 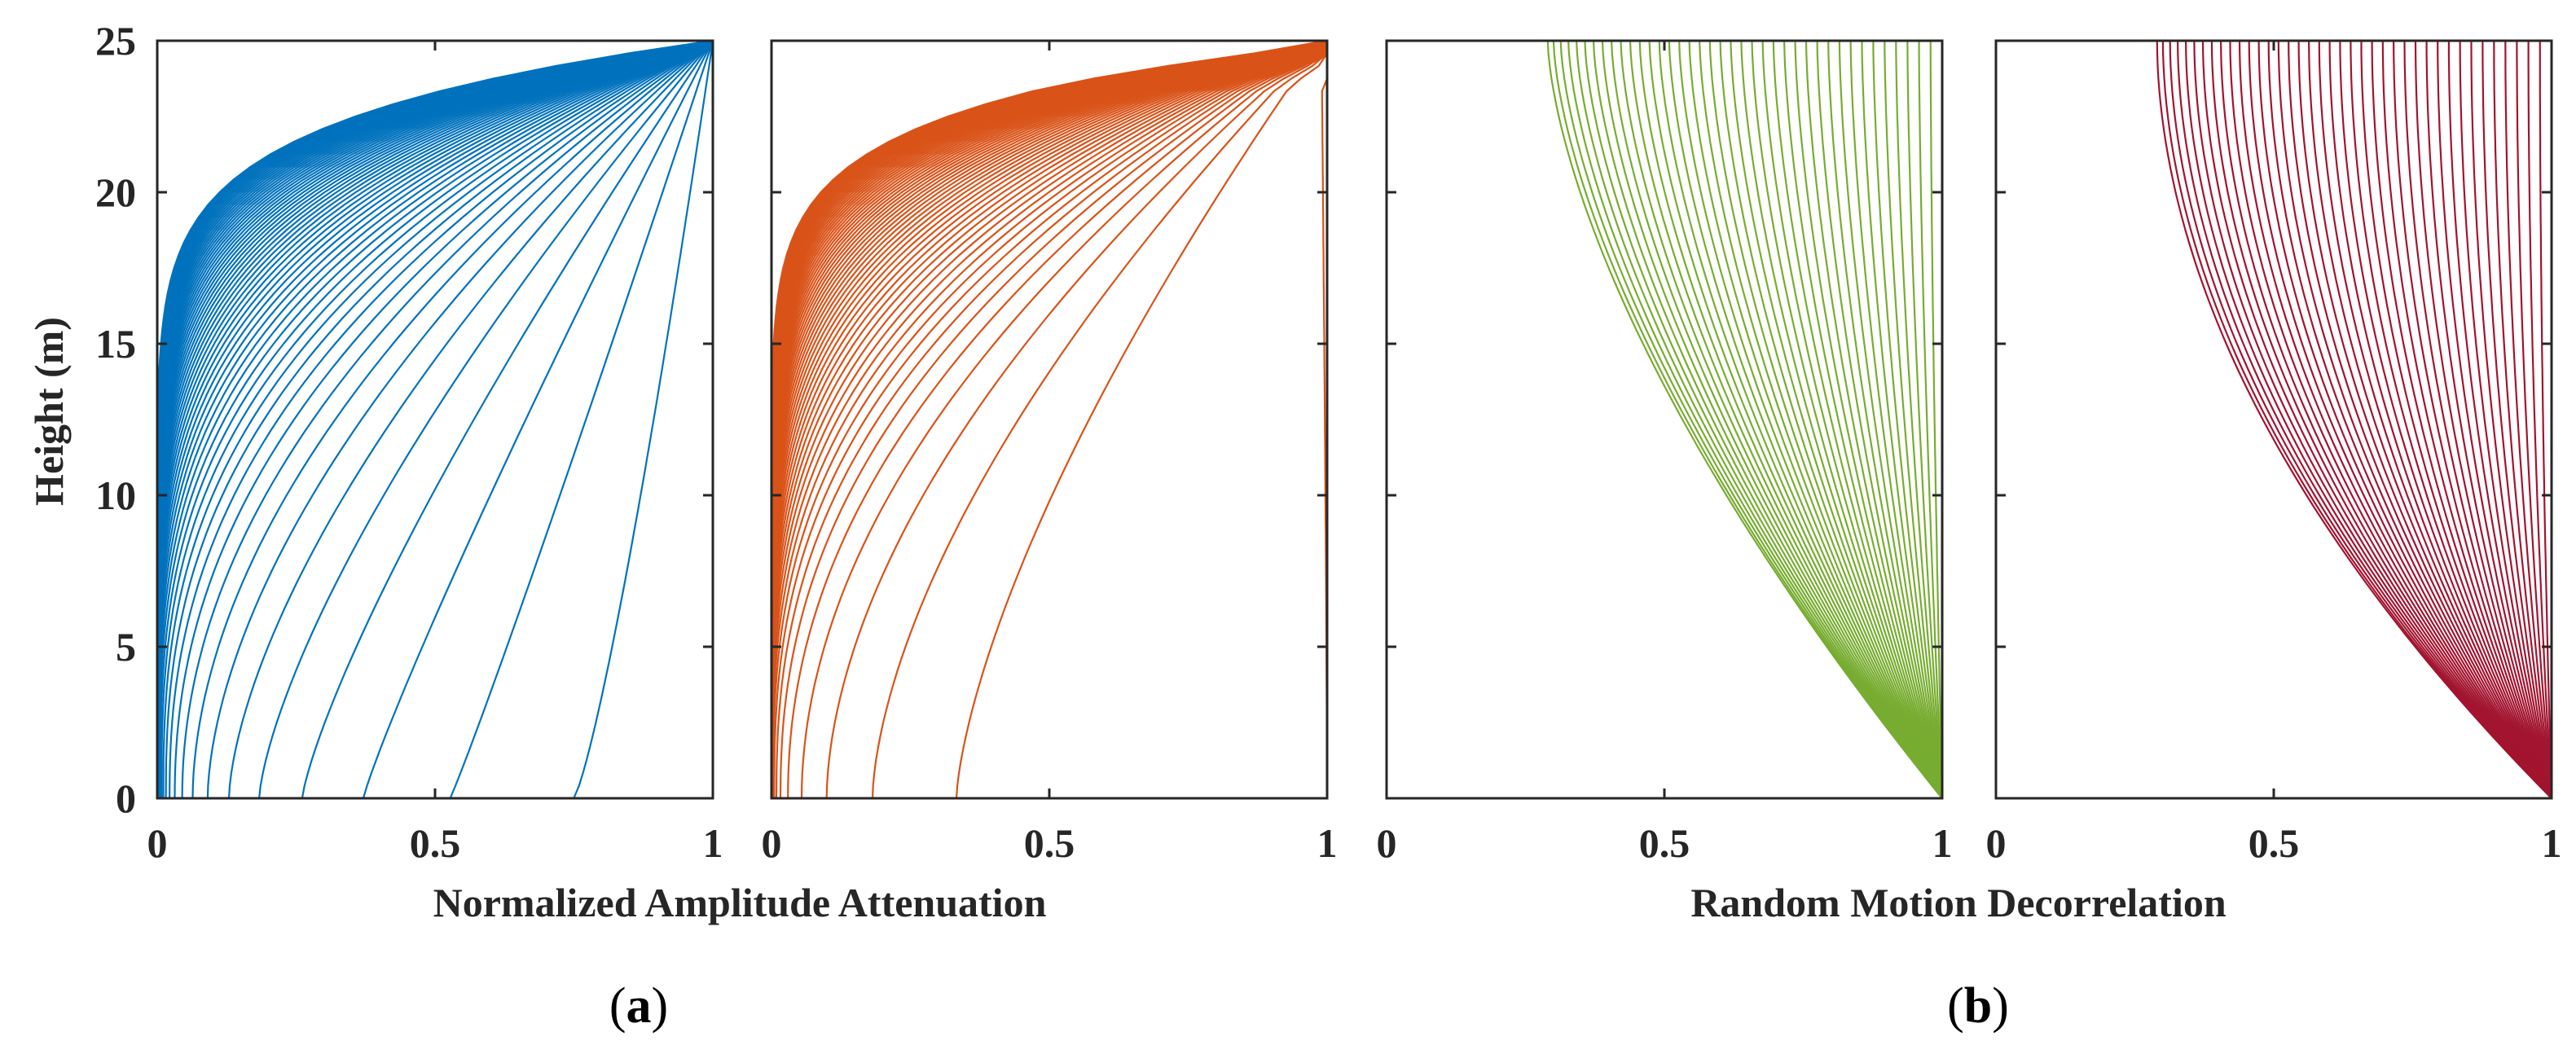 What do you see at coordinates (638, 1006) in the screenshot?
I see `panel-label-a: (a)` at bounding box center [638, 1006].